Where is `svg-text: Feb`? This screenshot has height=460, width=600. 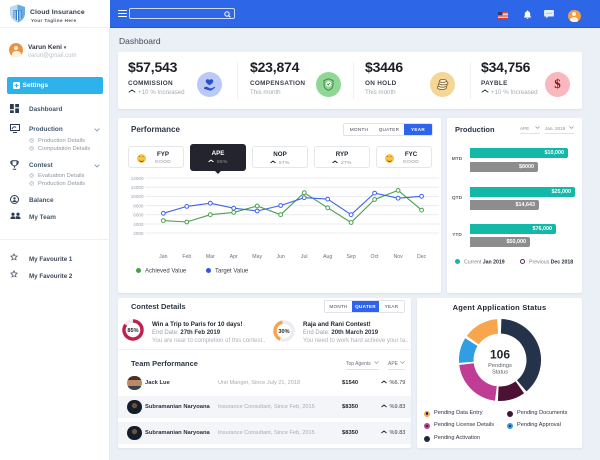 svg-text: Feb is located at coordinates (186, 257).